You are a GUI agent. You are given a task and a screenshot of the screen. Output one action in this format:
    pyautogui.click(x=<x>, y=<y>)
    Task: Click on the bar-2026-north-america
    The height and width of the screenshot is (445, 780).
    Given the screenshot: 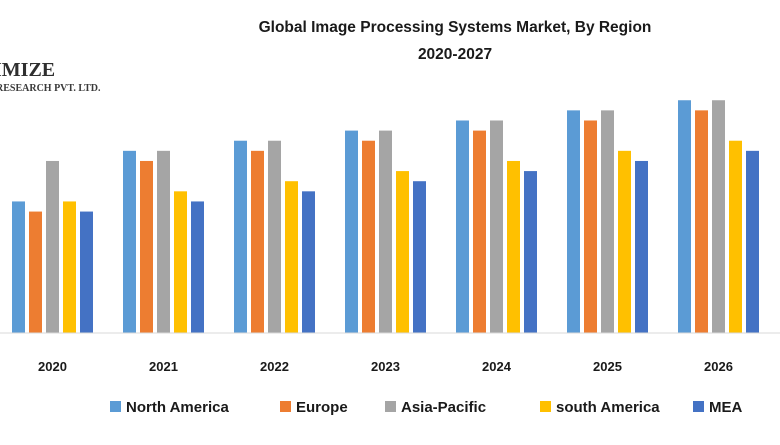 What is the action you would take?
    pyautogui.click(x=684, y=217)
    